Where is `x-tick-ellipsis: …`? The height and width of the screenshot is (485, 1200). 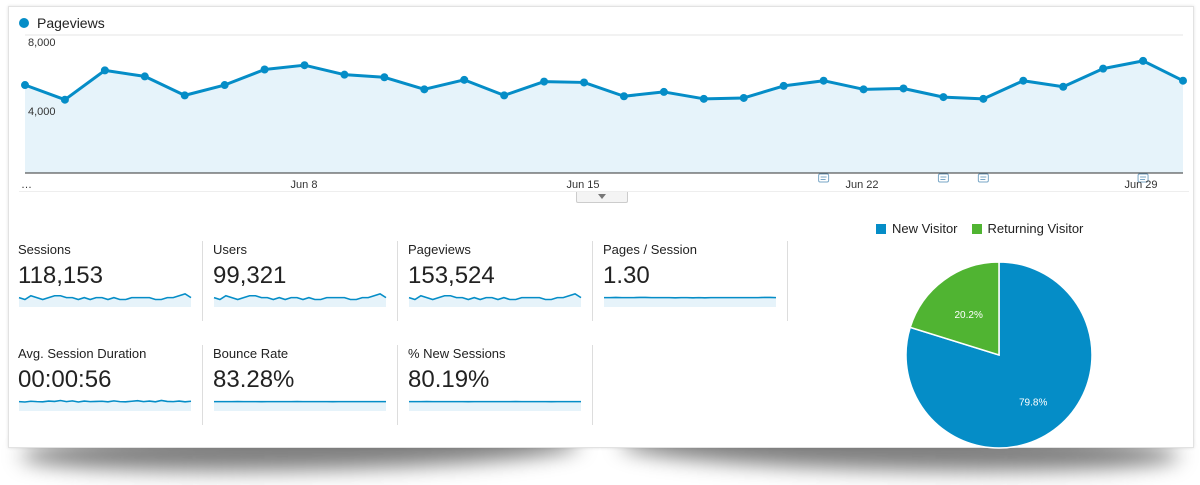 x-tick-ellipsis: … is located at coordinates (26, 185).